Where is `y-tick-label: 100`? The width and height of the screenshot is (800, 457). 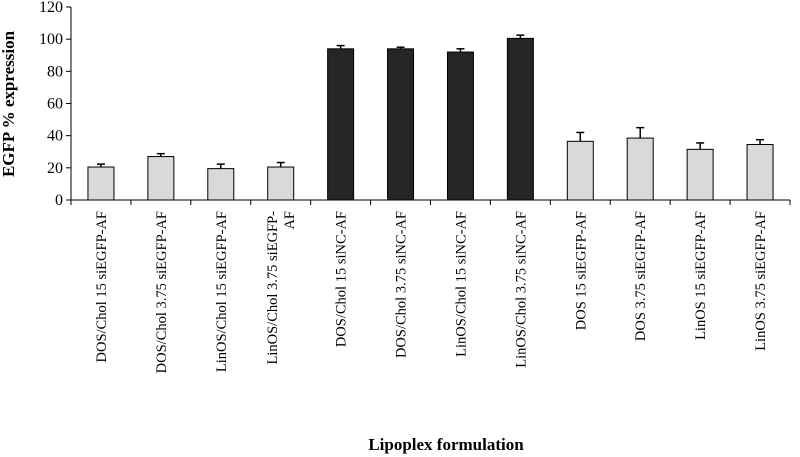
y-tick-label: 100 is located at coordinates (51, 39).